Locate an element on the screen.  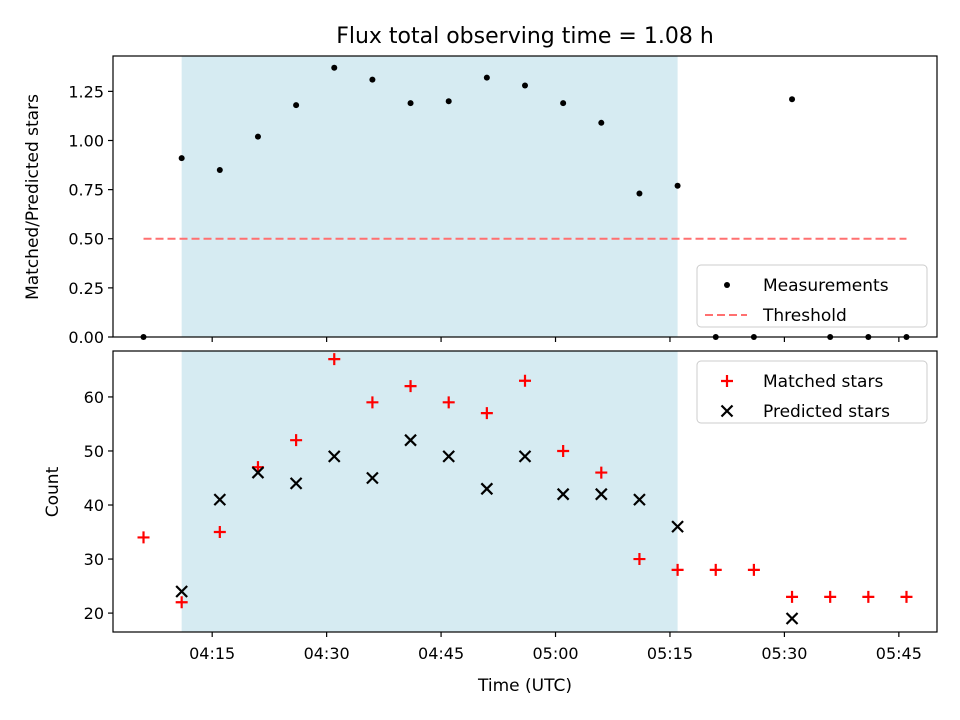
bottom-y-tick-label: 20 is located at coordinates (94, 613).